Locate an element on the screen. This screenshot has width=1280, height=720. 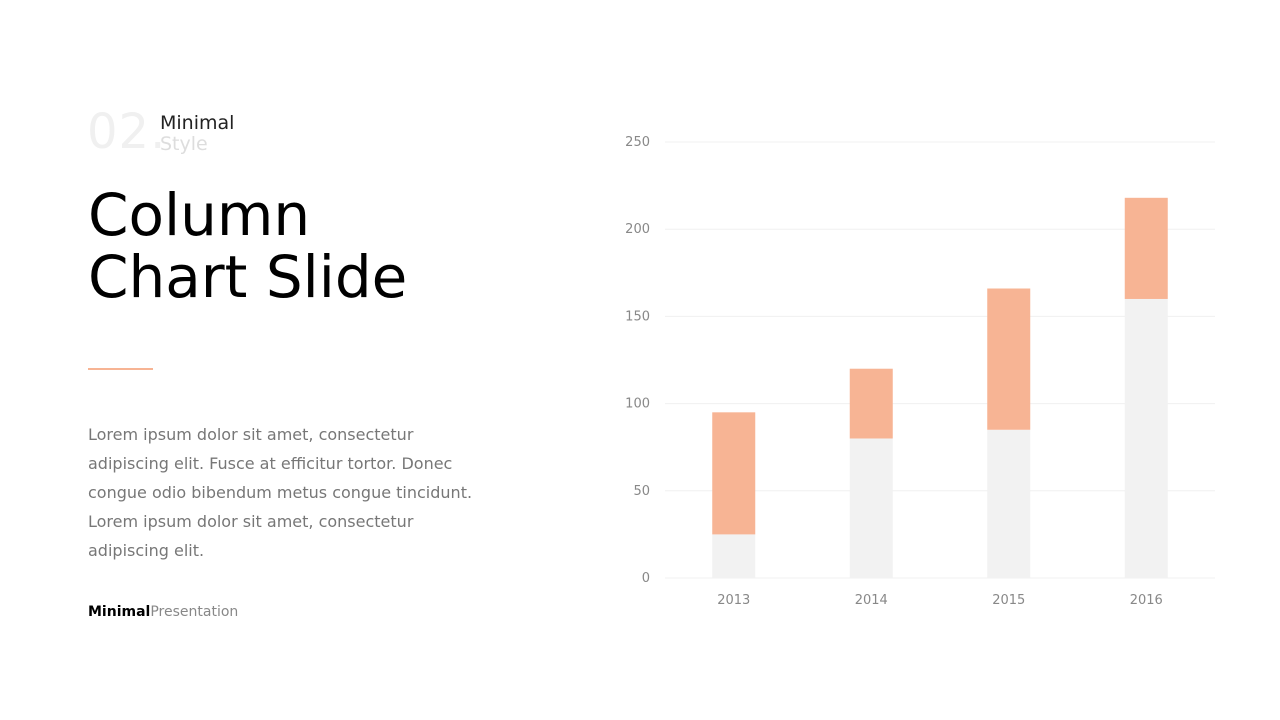
slide-title: Column Chart Slide is located at coordinates (248, 246).